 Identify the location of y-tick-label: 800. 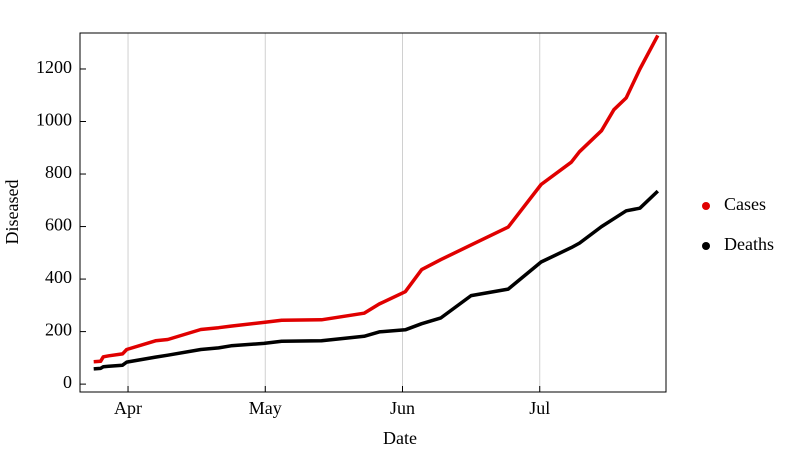
(58, 172).